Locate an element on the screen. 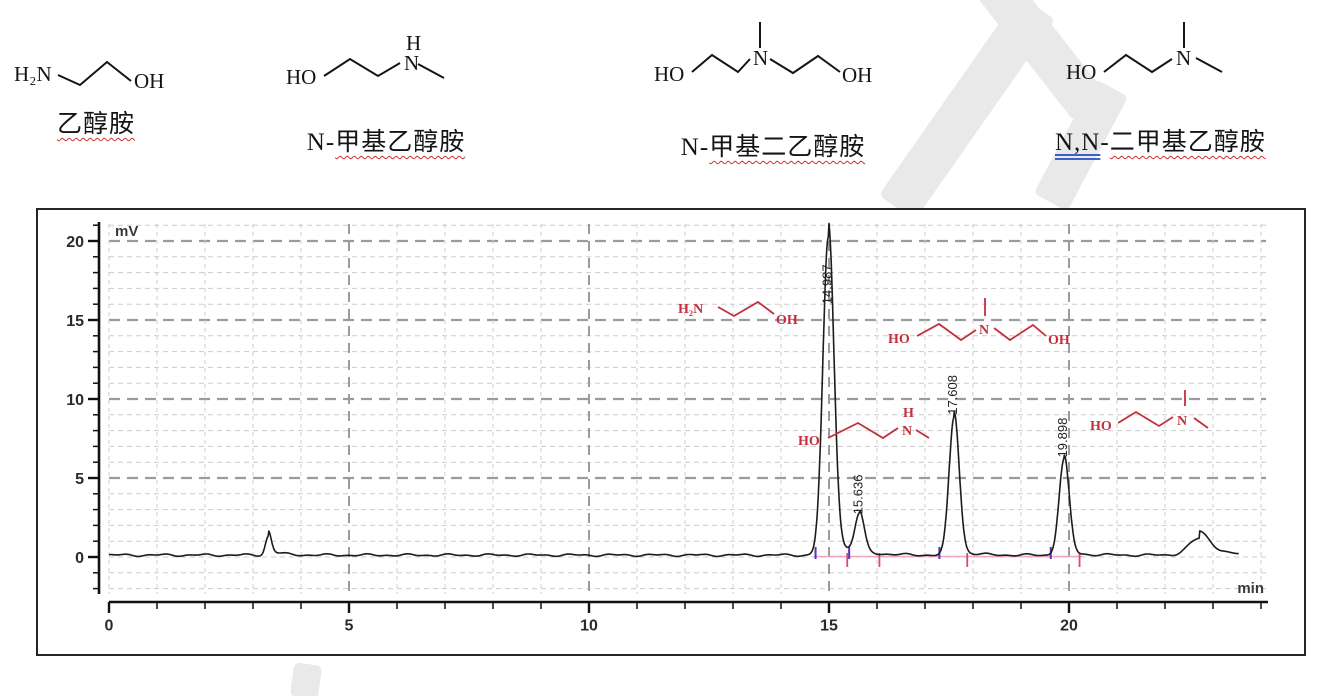 The image size is (1343, 696). structure-ethanolamine: H₂N OH is located at coordinates (89, 76).